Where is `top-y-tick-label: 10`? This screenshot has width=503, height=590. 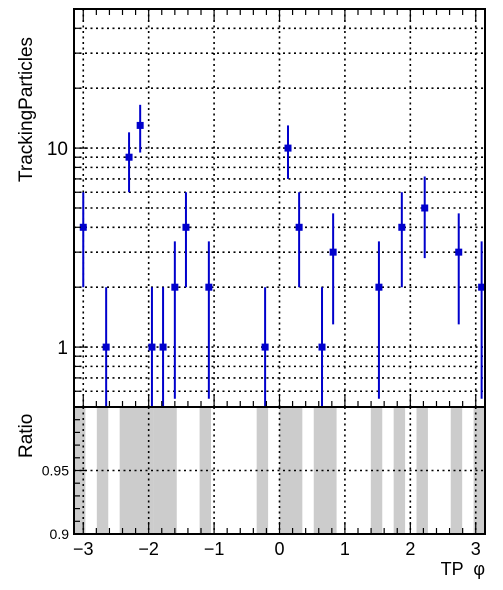
top-y-tick-label: 10 is located at coordinates (57, 149).